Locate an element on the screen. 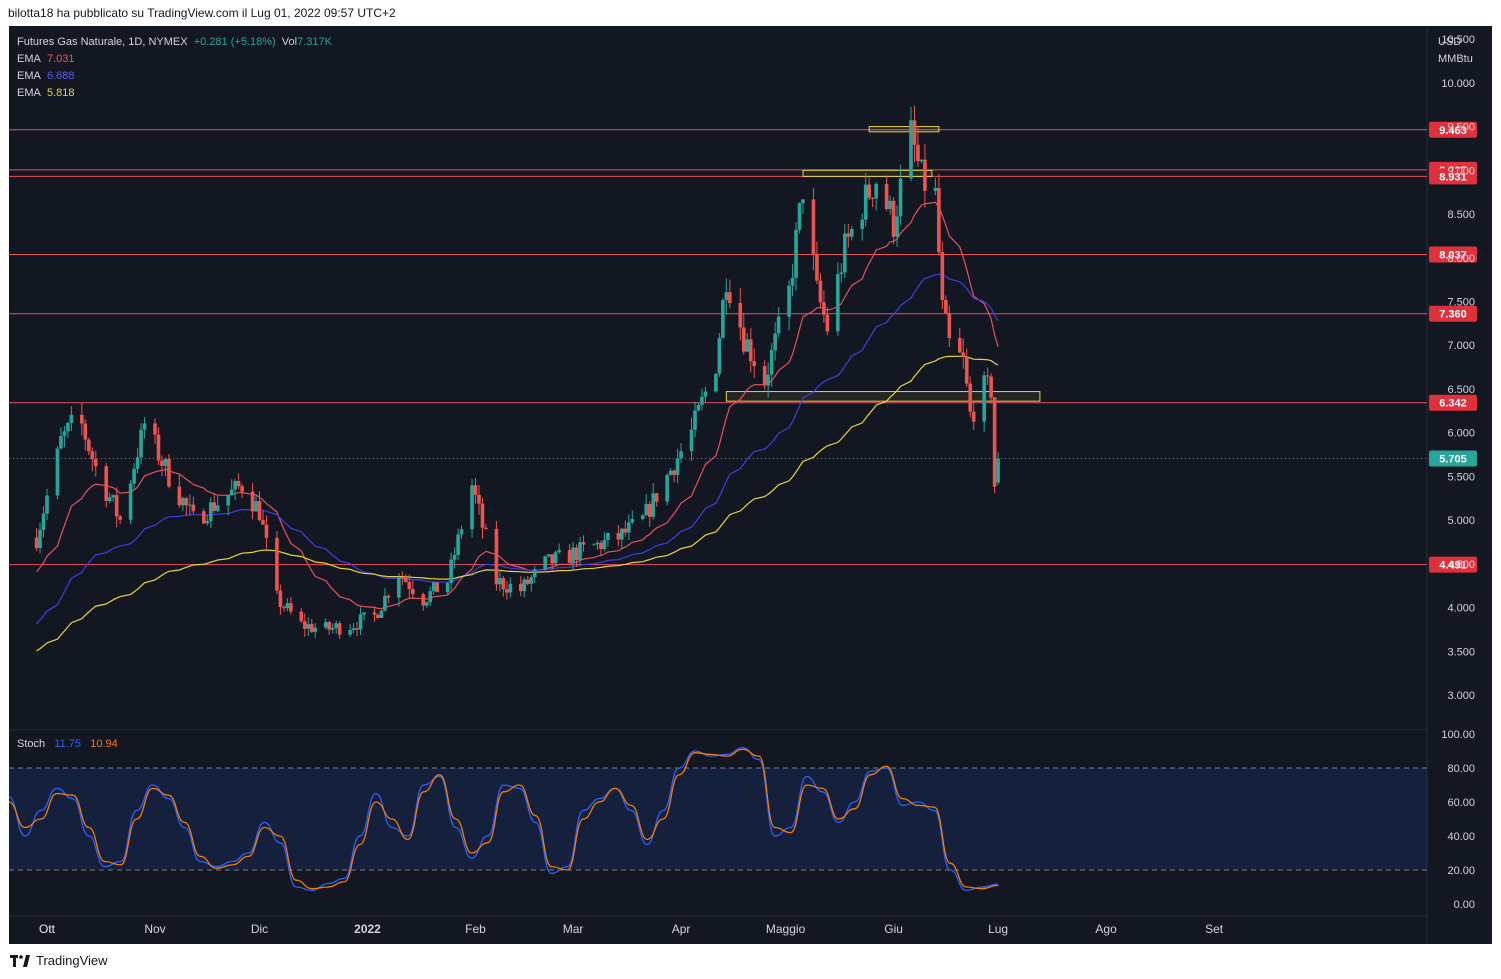  price-tick: 6.000 is located at coordinates (1461, 434).